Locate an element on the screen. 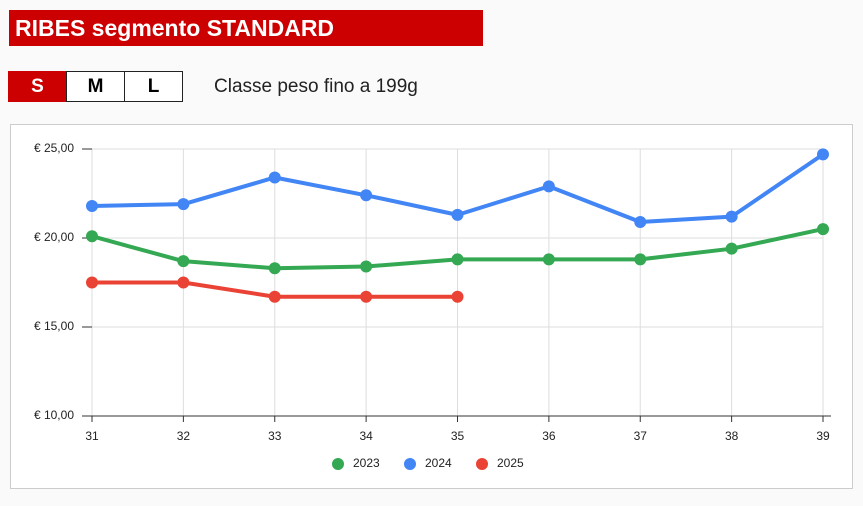  x-tick-label: 38 is located at coordinates (732, 436).